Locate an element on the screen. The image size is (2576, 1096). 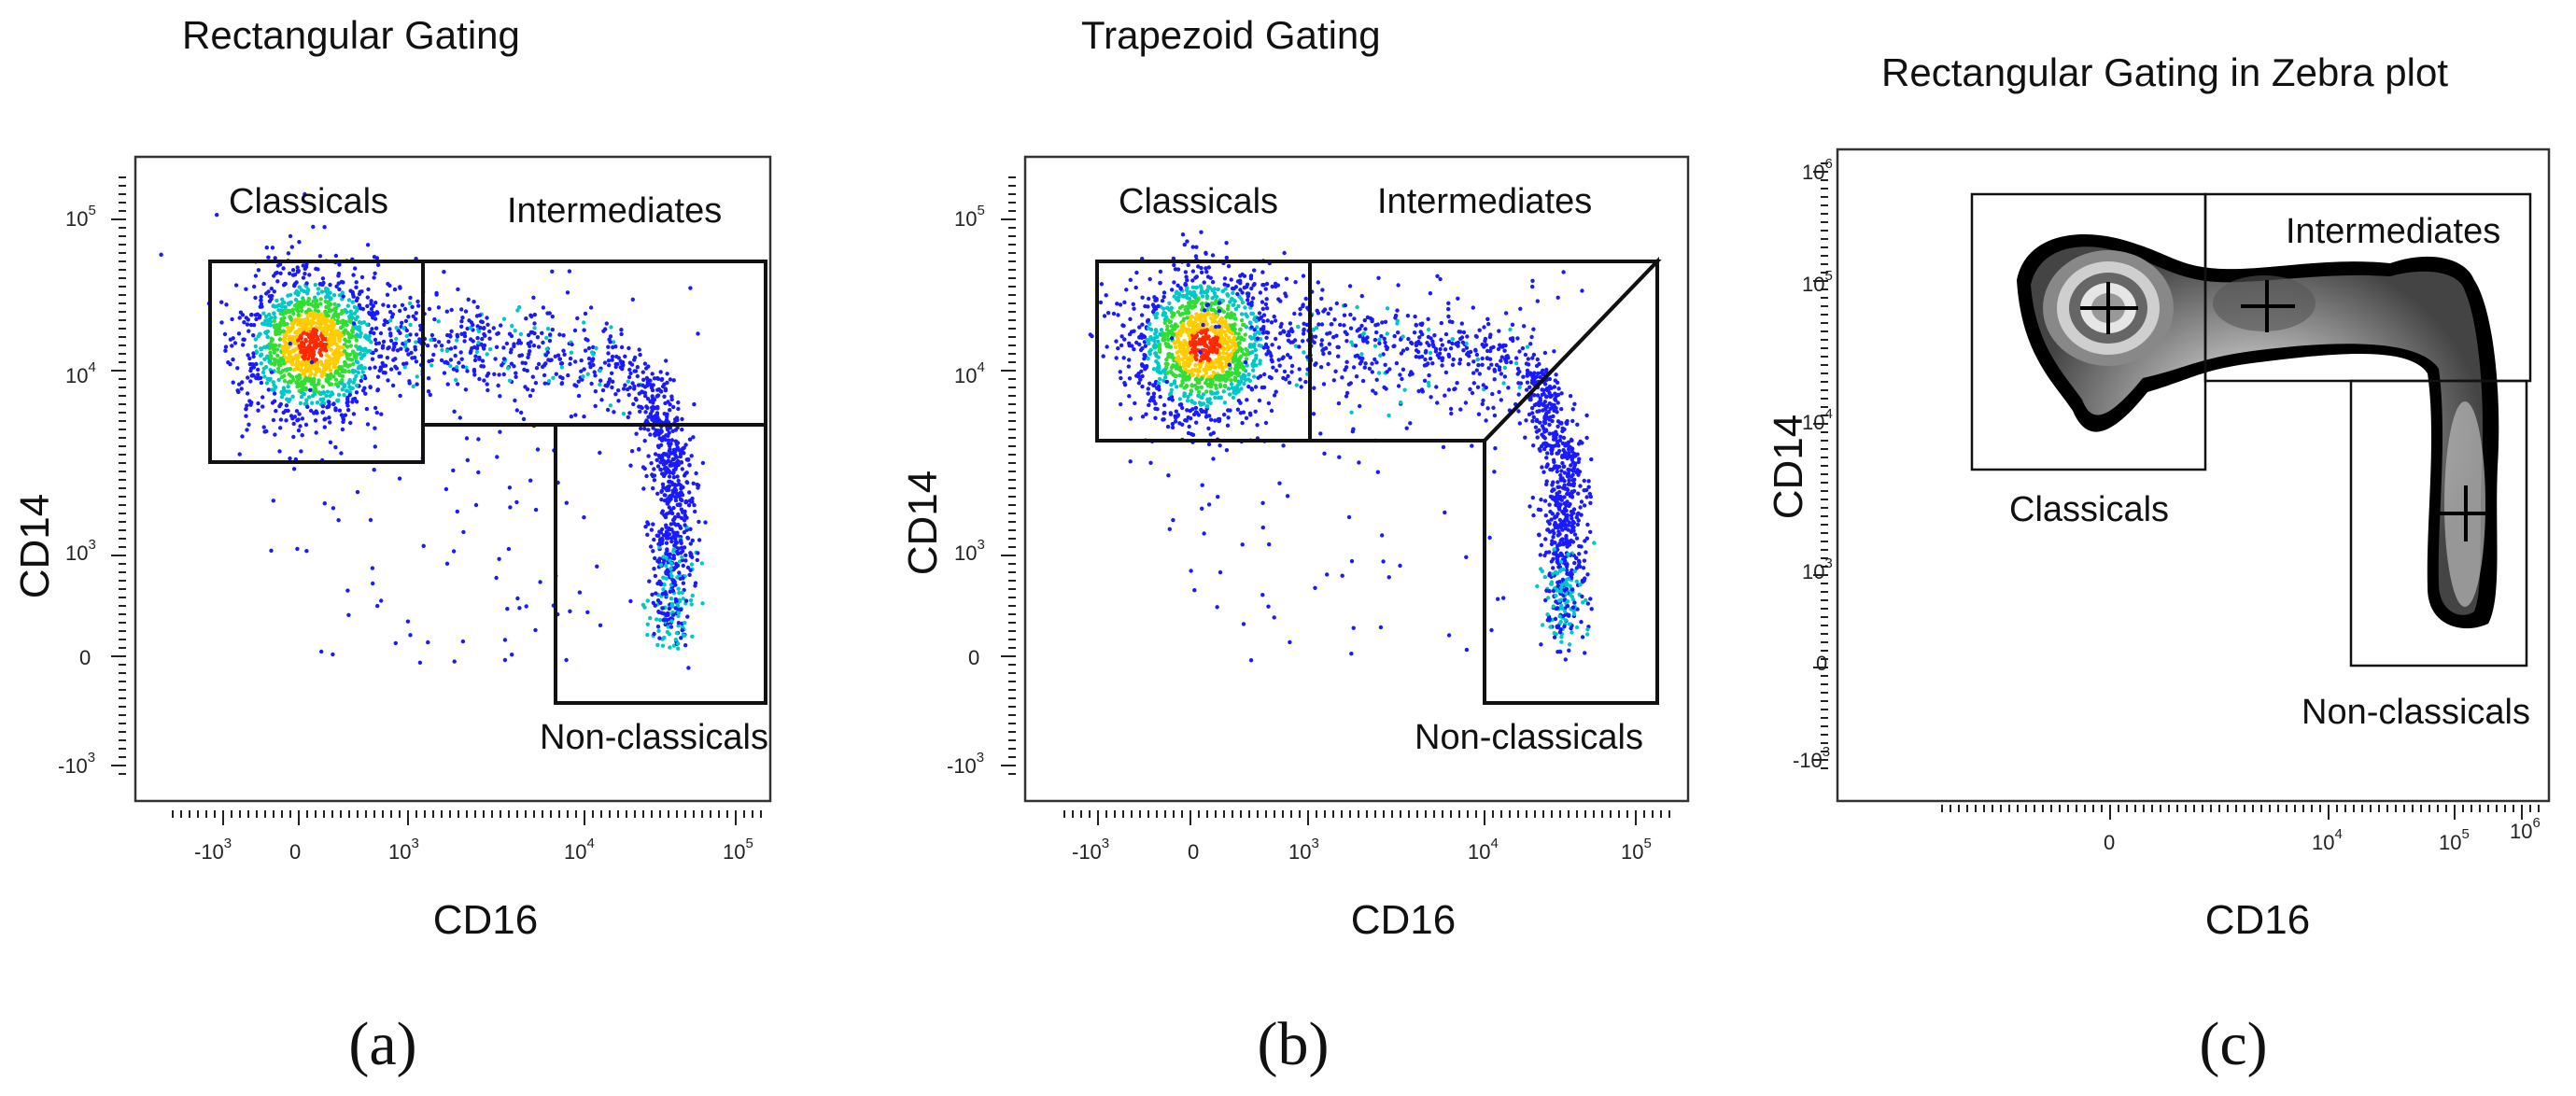
y-tick-1e4: 104 is located at coordinates (80, 373).